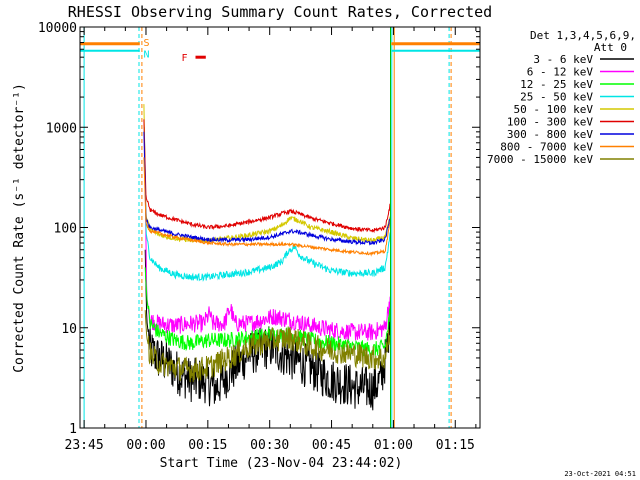 The height and width of the screenshot is (480, 640). Describe the element at coordinates (560, 72) in the screenshot. I see `legend-label-2: 6 - 12 keV` at that location.